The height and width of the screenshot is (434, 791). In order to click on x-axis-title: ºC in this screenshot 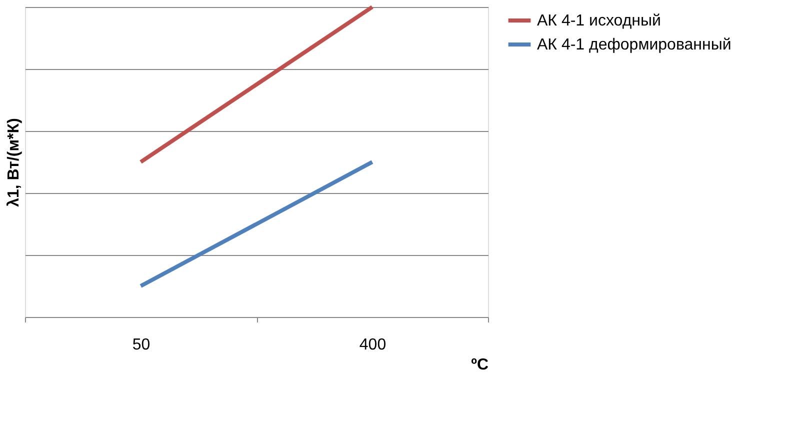, I will do `click(480, 365)`.